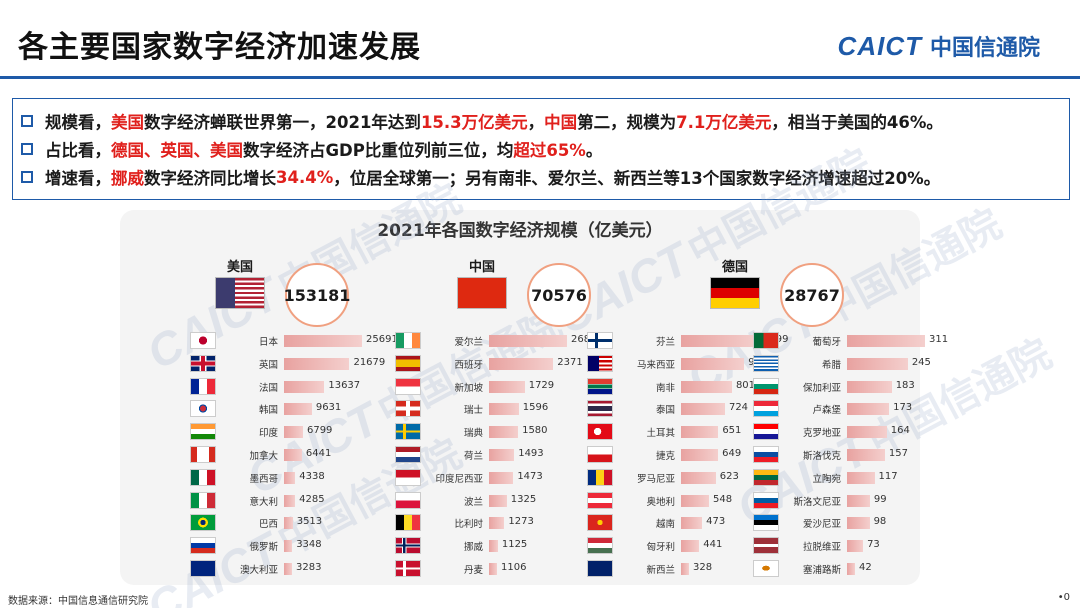  What do you see at coordinates (290, 569) in the screenshot?
I see `country-row: 澳大利亚 3283` at bounding box center [290, 569].